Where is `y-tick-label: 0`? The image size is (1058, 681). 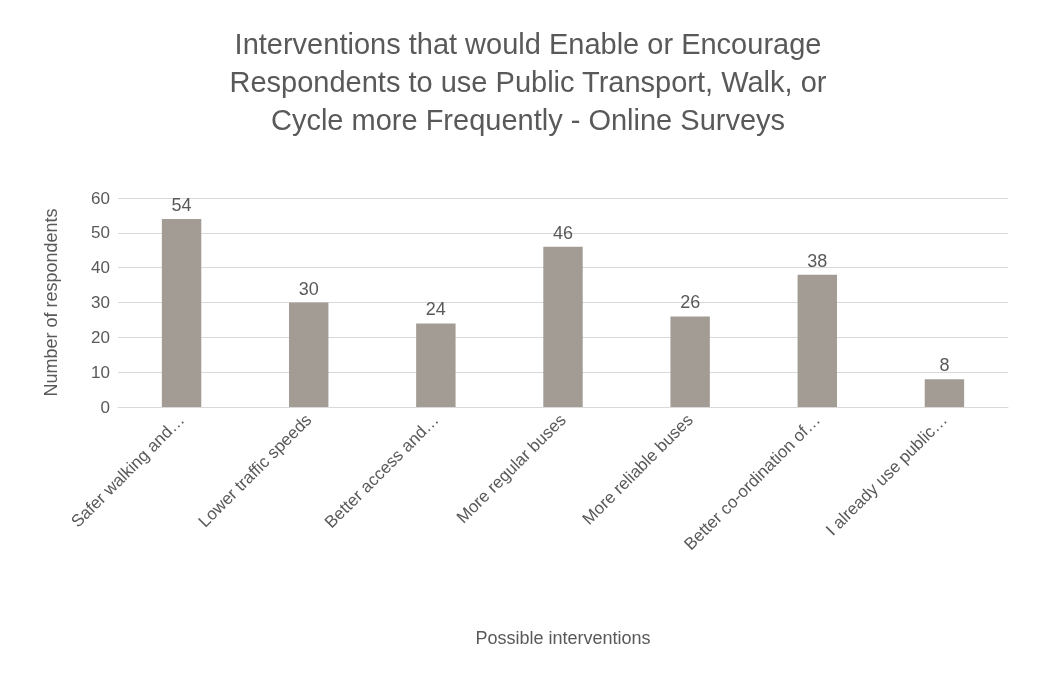
y-tick-label: 0 is located at coordinates (105, 407).